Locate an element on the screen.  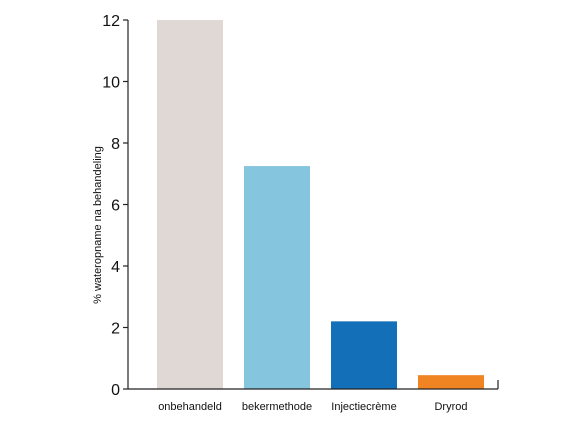
bar-dryrod is located at coordinates (451, 382).